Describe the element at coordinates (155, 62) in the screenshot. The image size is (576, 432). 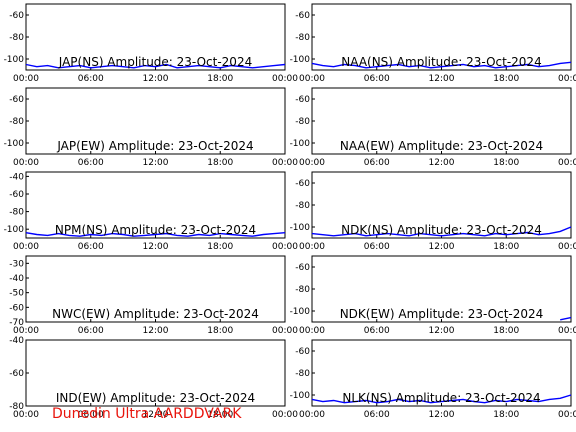
I see `panel-title: JAP(NS) Amplitude: 23-Oct-2024` at that location.